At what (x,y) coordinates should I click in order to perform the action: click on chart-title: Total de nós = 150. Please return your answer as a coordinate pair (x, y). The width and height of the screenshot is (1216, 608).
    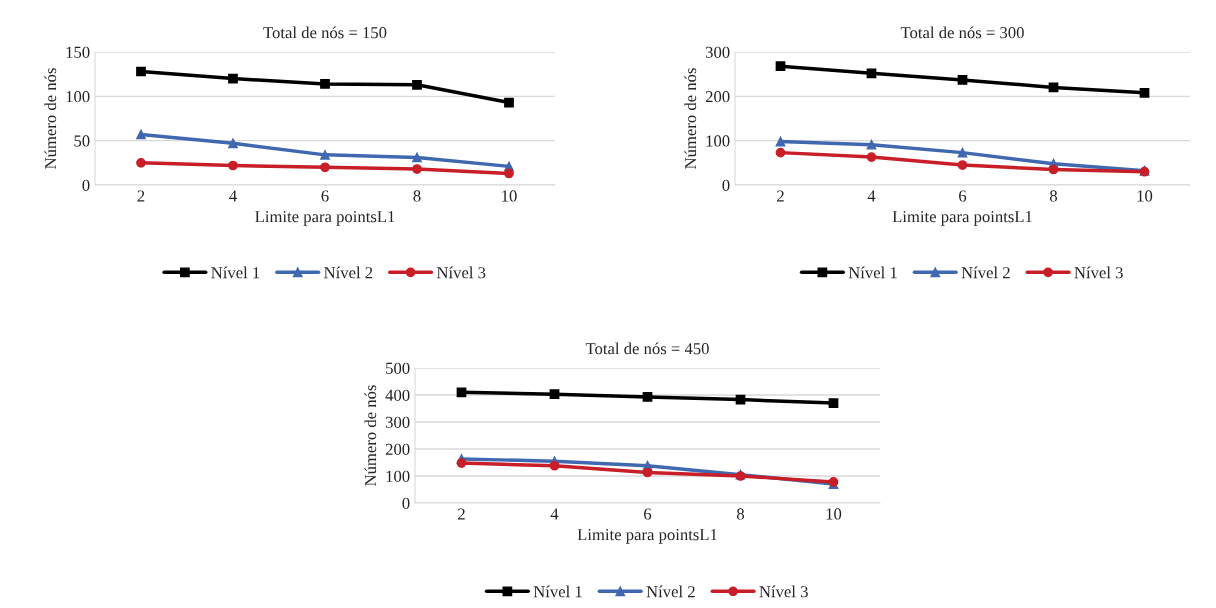
    Looking at the image, I should click on (325, 32).